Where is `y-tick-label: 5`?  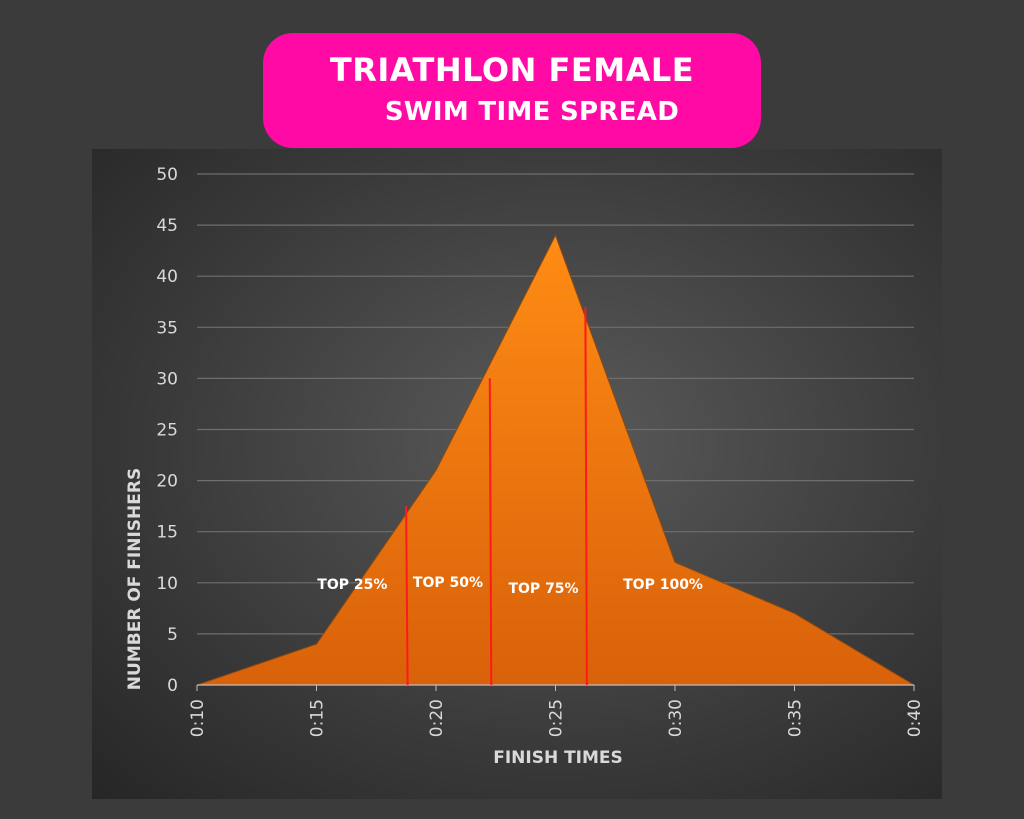 y-tick-label: 5 is located at coordinates (172, 635).